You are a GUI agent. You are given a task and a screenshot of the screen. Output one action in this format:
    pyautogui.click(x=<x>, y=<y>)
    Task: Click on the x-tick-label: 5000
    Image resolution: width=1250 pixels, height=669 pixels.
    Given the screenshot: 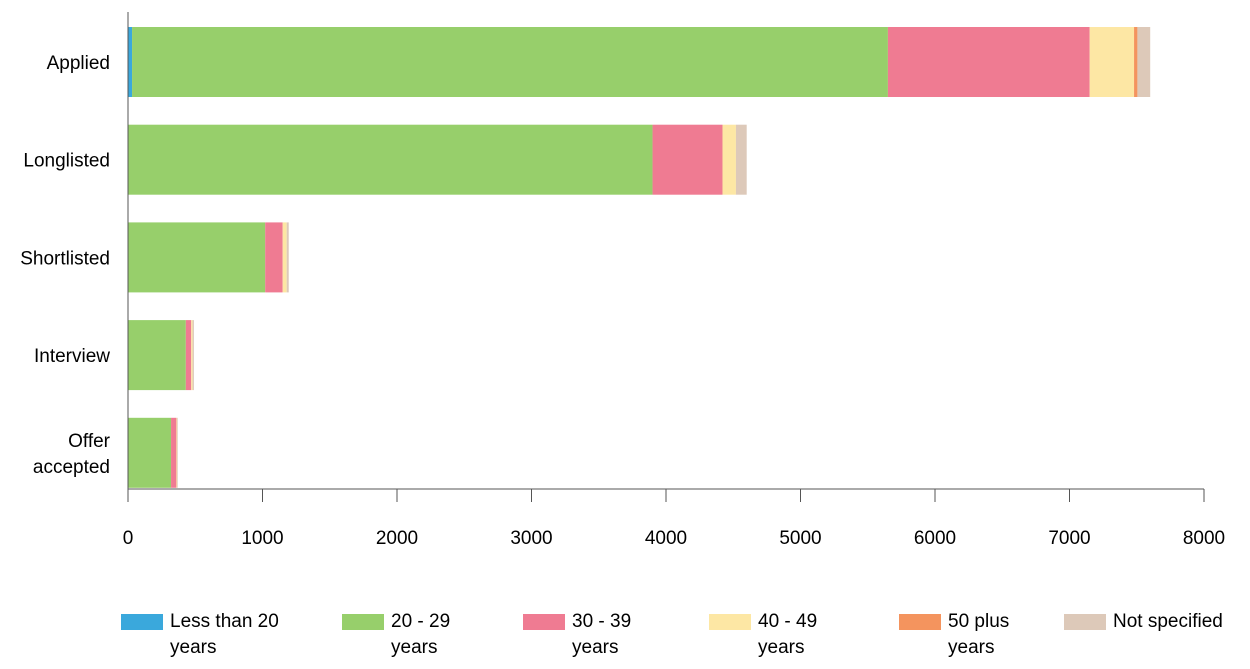 What is the action you would take?
    pyautogui.click(x=800, y=538)
    